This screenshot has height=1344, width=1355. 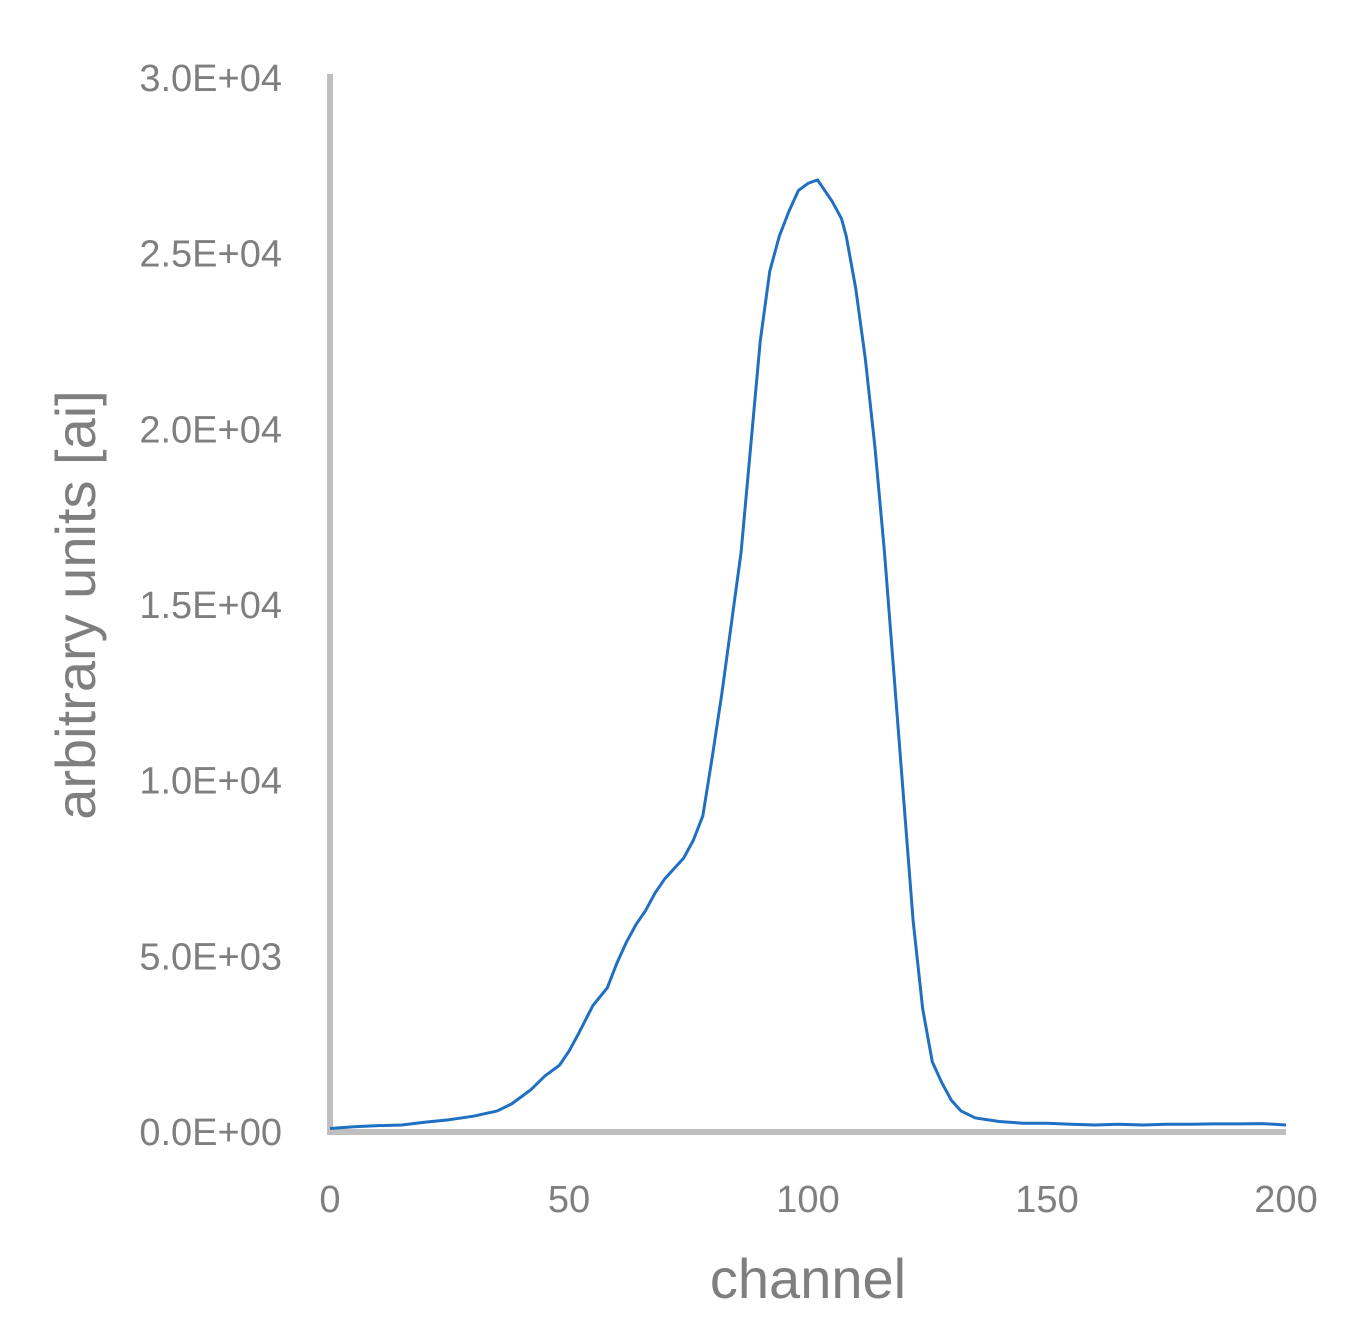 I want to click on x-tick-label: 0, so click(x=329, y=1200).